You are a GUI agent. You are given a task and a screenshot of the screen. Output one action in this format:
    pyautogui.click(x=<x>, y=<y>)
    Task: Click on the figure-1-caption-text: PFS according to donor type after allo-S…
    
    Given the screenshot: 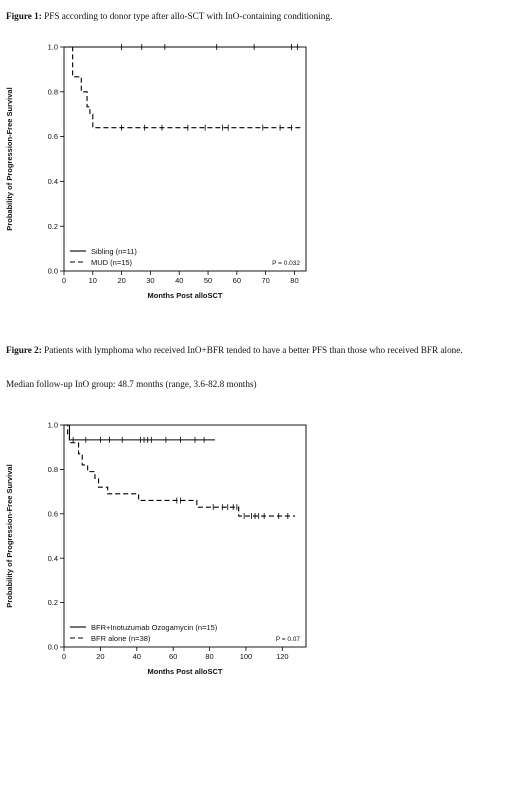 What is the action you would take?
    pyautogui.click(x=187, y=16)
    